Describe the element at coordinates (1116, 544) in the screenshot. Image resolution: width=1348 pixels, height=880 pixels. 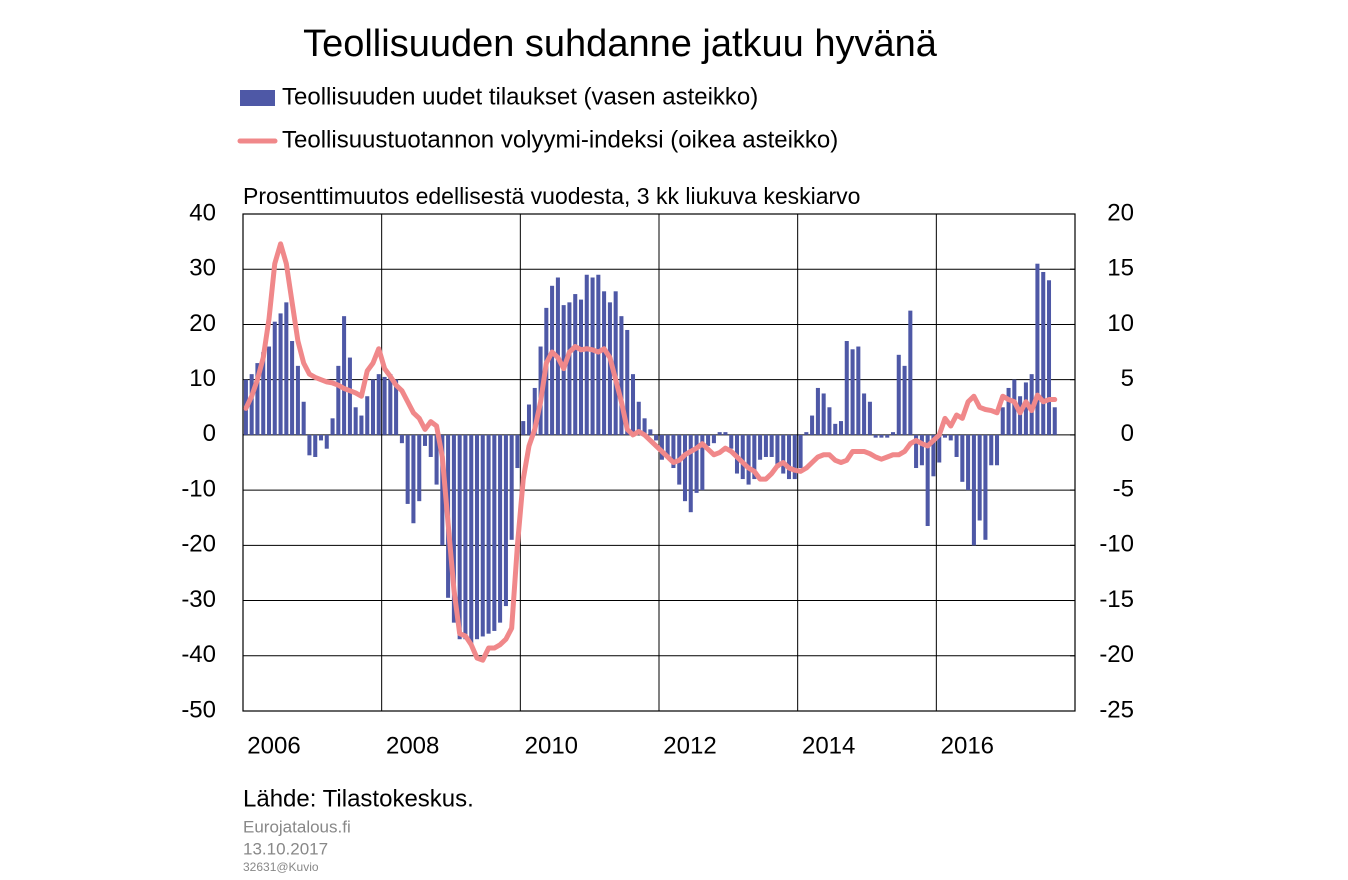
I see `y2-tick-label: -10` at that location.